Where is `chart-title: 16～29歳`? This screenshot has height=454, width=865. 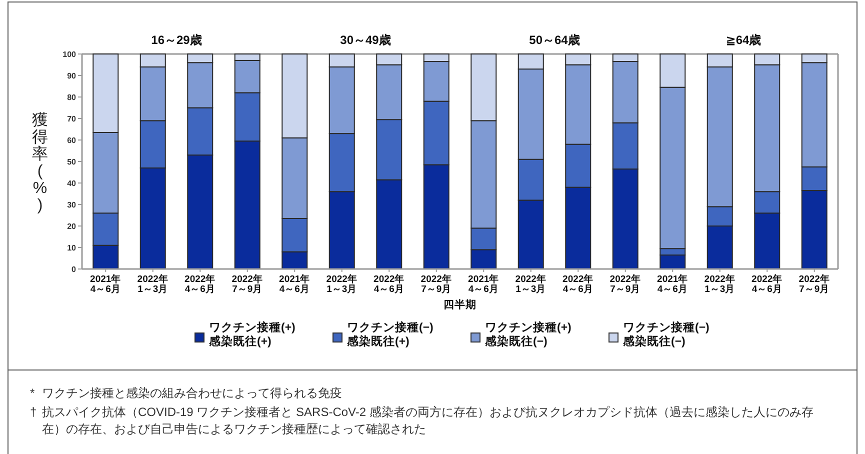
chart-title: 16～29歳 is located at coordinates (176, 40).